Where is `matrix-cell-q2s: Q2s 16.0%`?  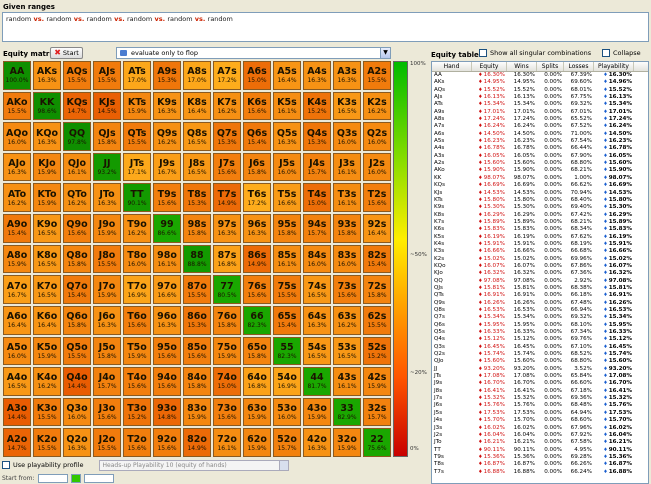
matrix-cell-q2s: Q2s 16.0% is located at coordinates (377, 136).